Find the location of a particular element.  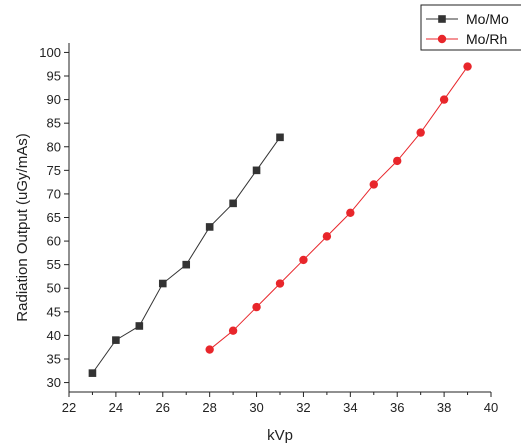

legend-label-mo-mo: Mo/Mo is located at coordinates (487, 19).